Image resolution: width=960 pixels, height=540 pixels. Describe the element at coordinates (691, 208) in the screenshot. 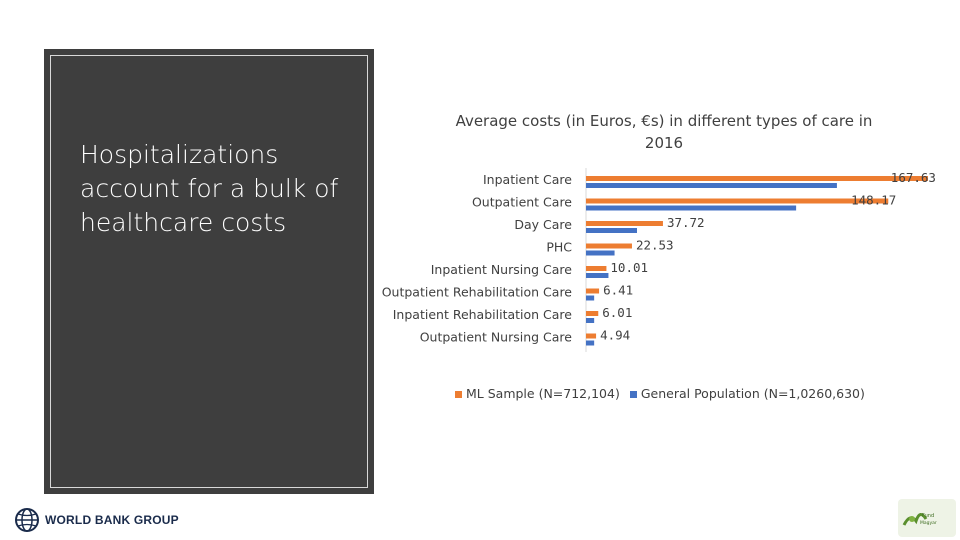

I see `bar-general-population-outpatient-care` at that location.